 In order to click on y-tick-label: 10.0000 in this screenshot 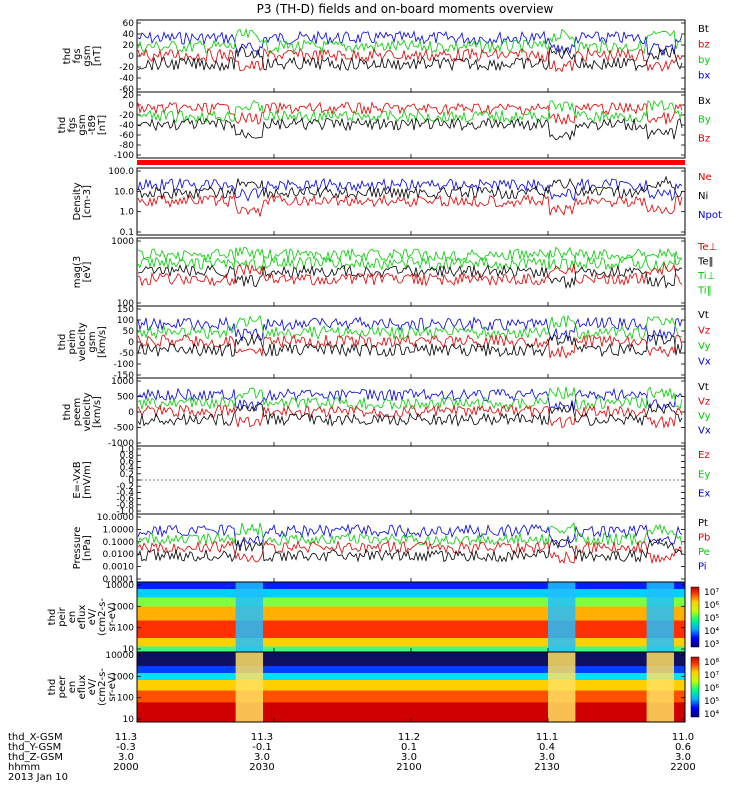, I will do `click(115, 518)`.